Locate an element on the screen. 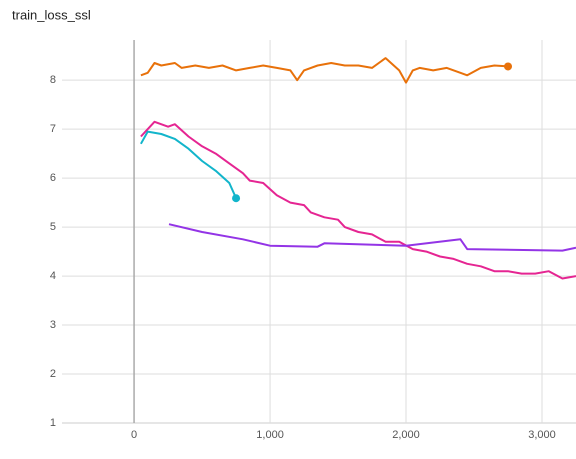  y-tick-label: 8 is located at coordinates (53, 80).